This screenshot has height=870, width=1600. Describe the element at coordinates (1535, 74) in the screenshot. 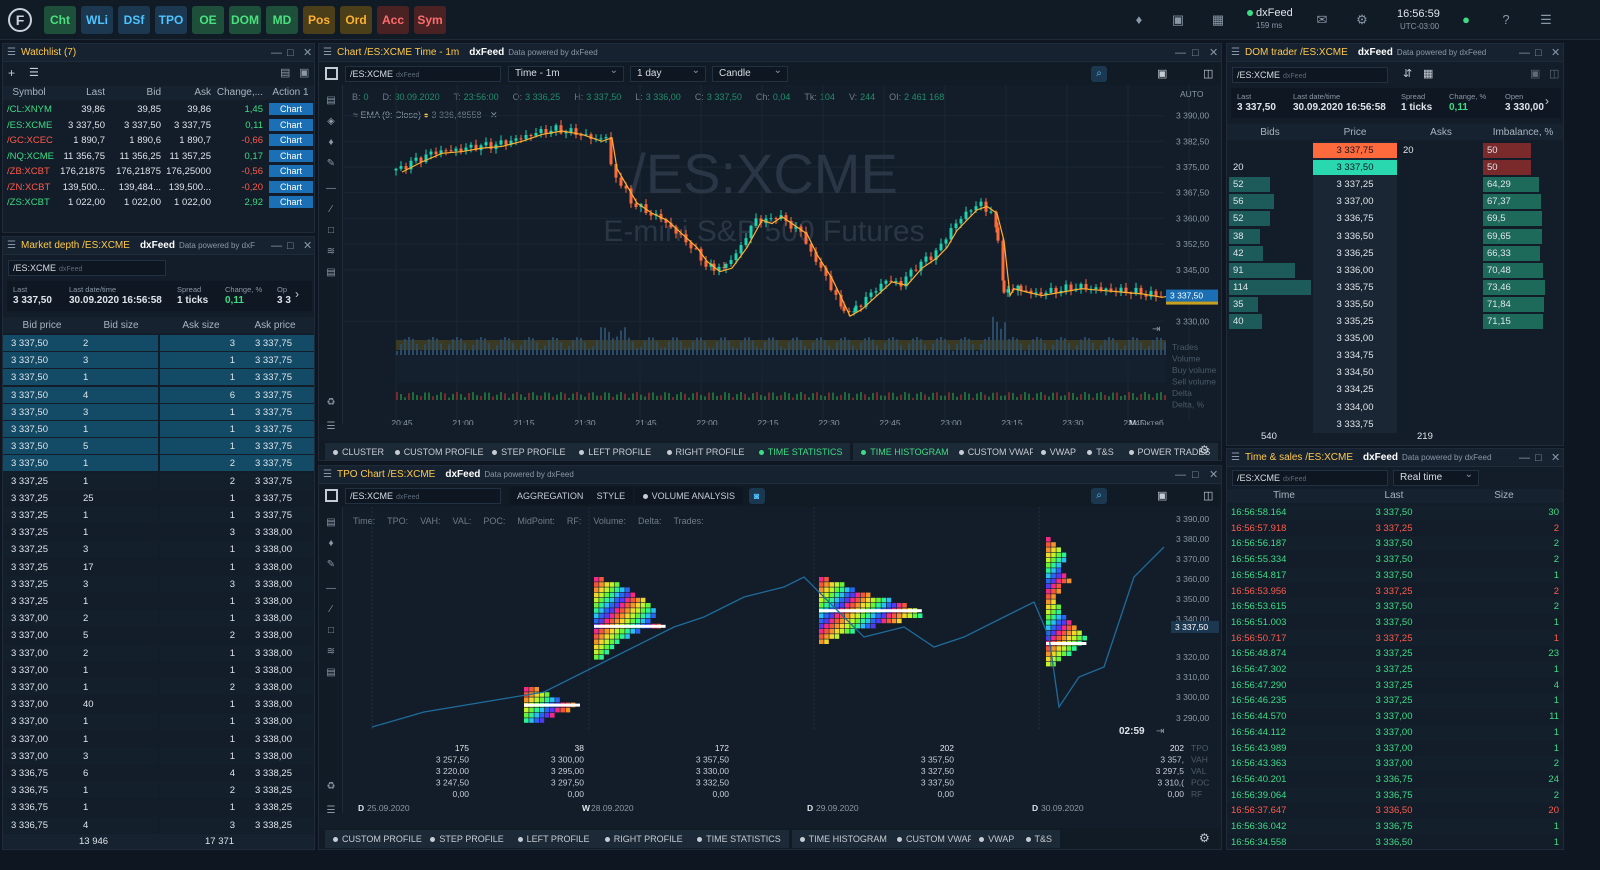

I see `lock-icon: ▣` at that location.